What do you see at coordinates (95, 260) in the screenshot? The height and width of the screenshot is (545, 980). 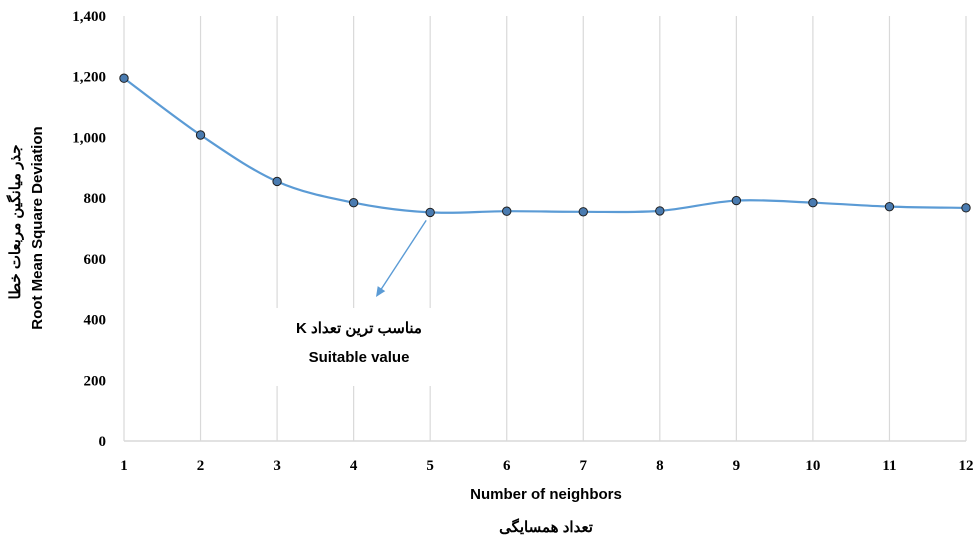 I see `y-tick-label-600: 600` at bounding box center [95, 260].